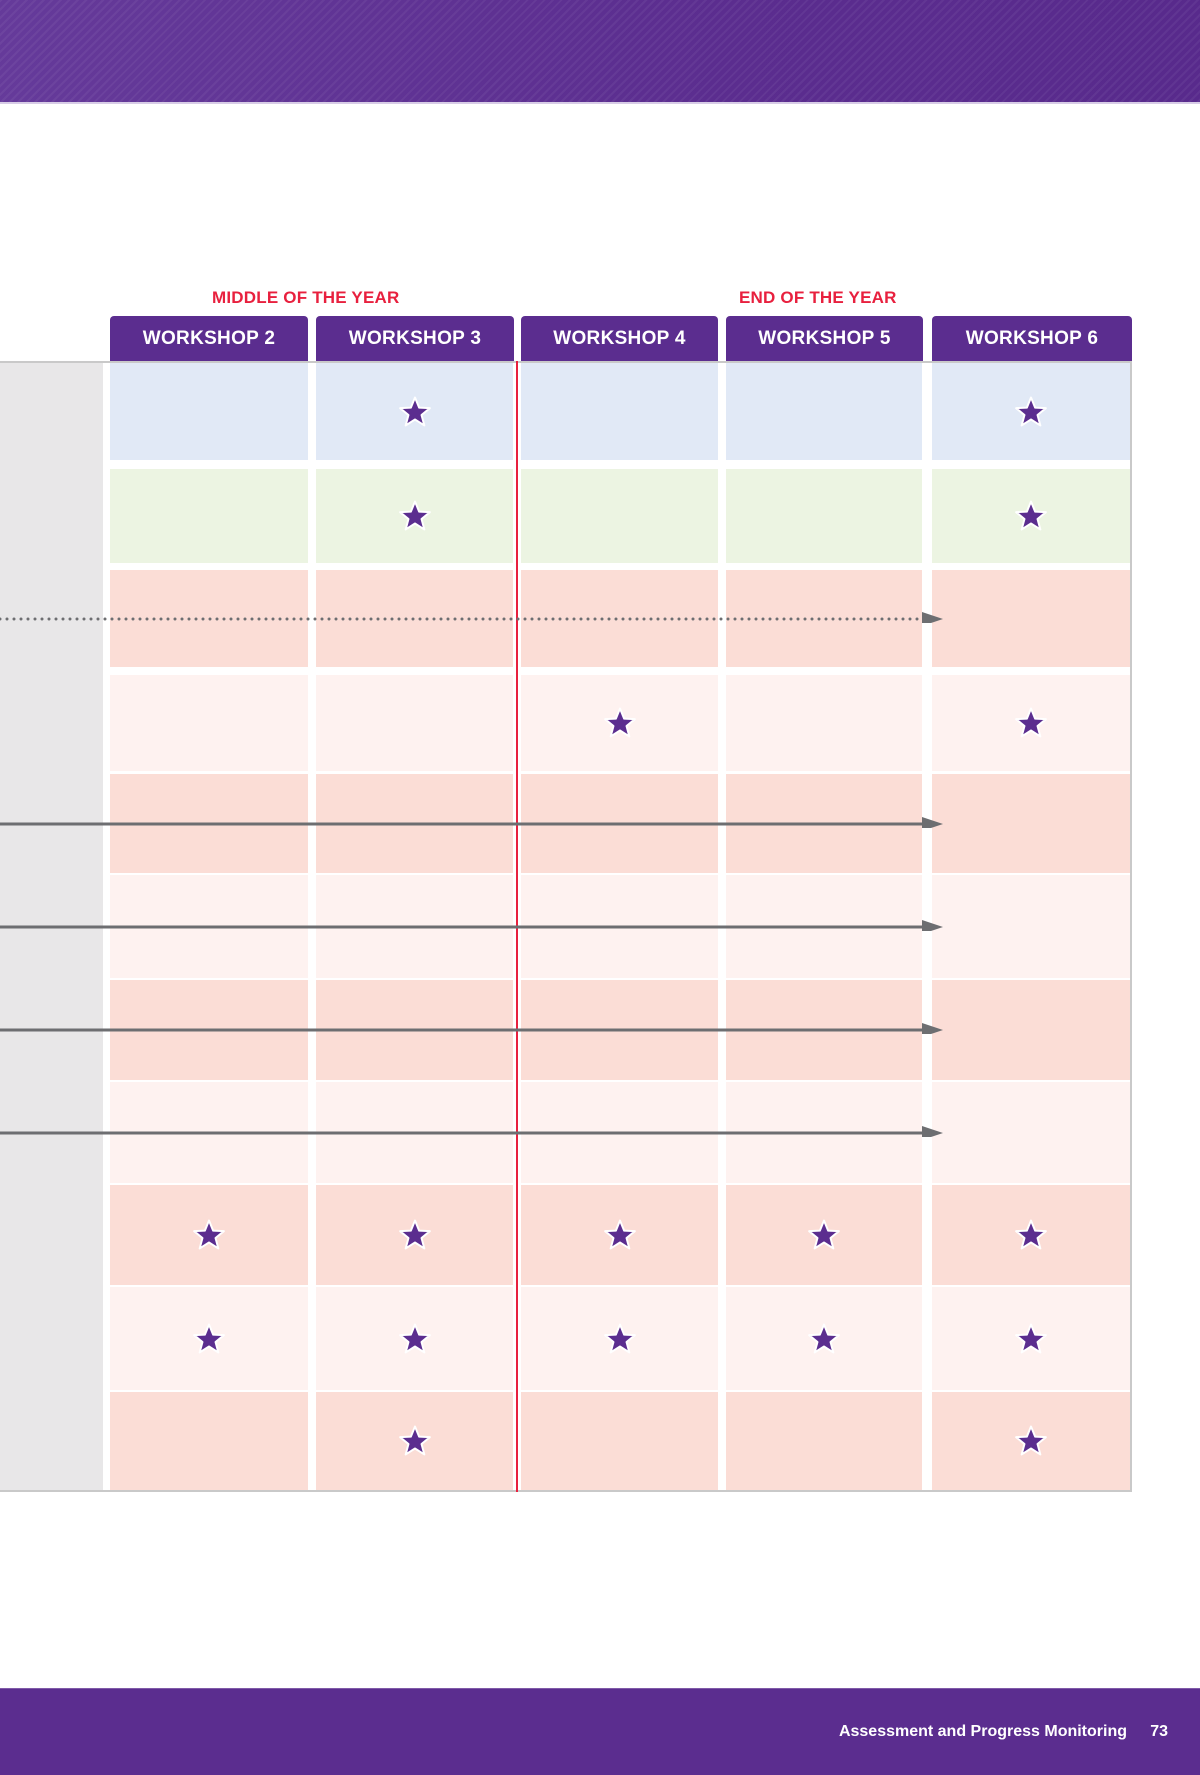 This screenshot has height=1775, width=1200. I want to click on column-header-workshop-5: WORKSHOP 5, so click(824, 338).